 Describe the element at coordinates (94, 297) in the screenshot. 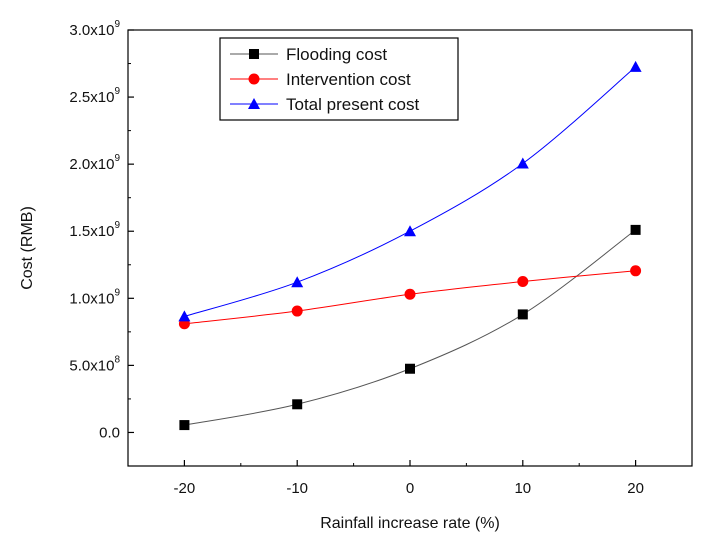

I see `y-tick-label: 1.0x10⁹` at that location.